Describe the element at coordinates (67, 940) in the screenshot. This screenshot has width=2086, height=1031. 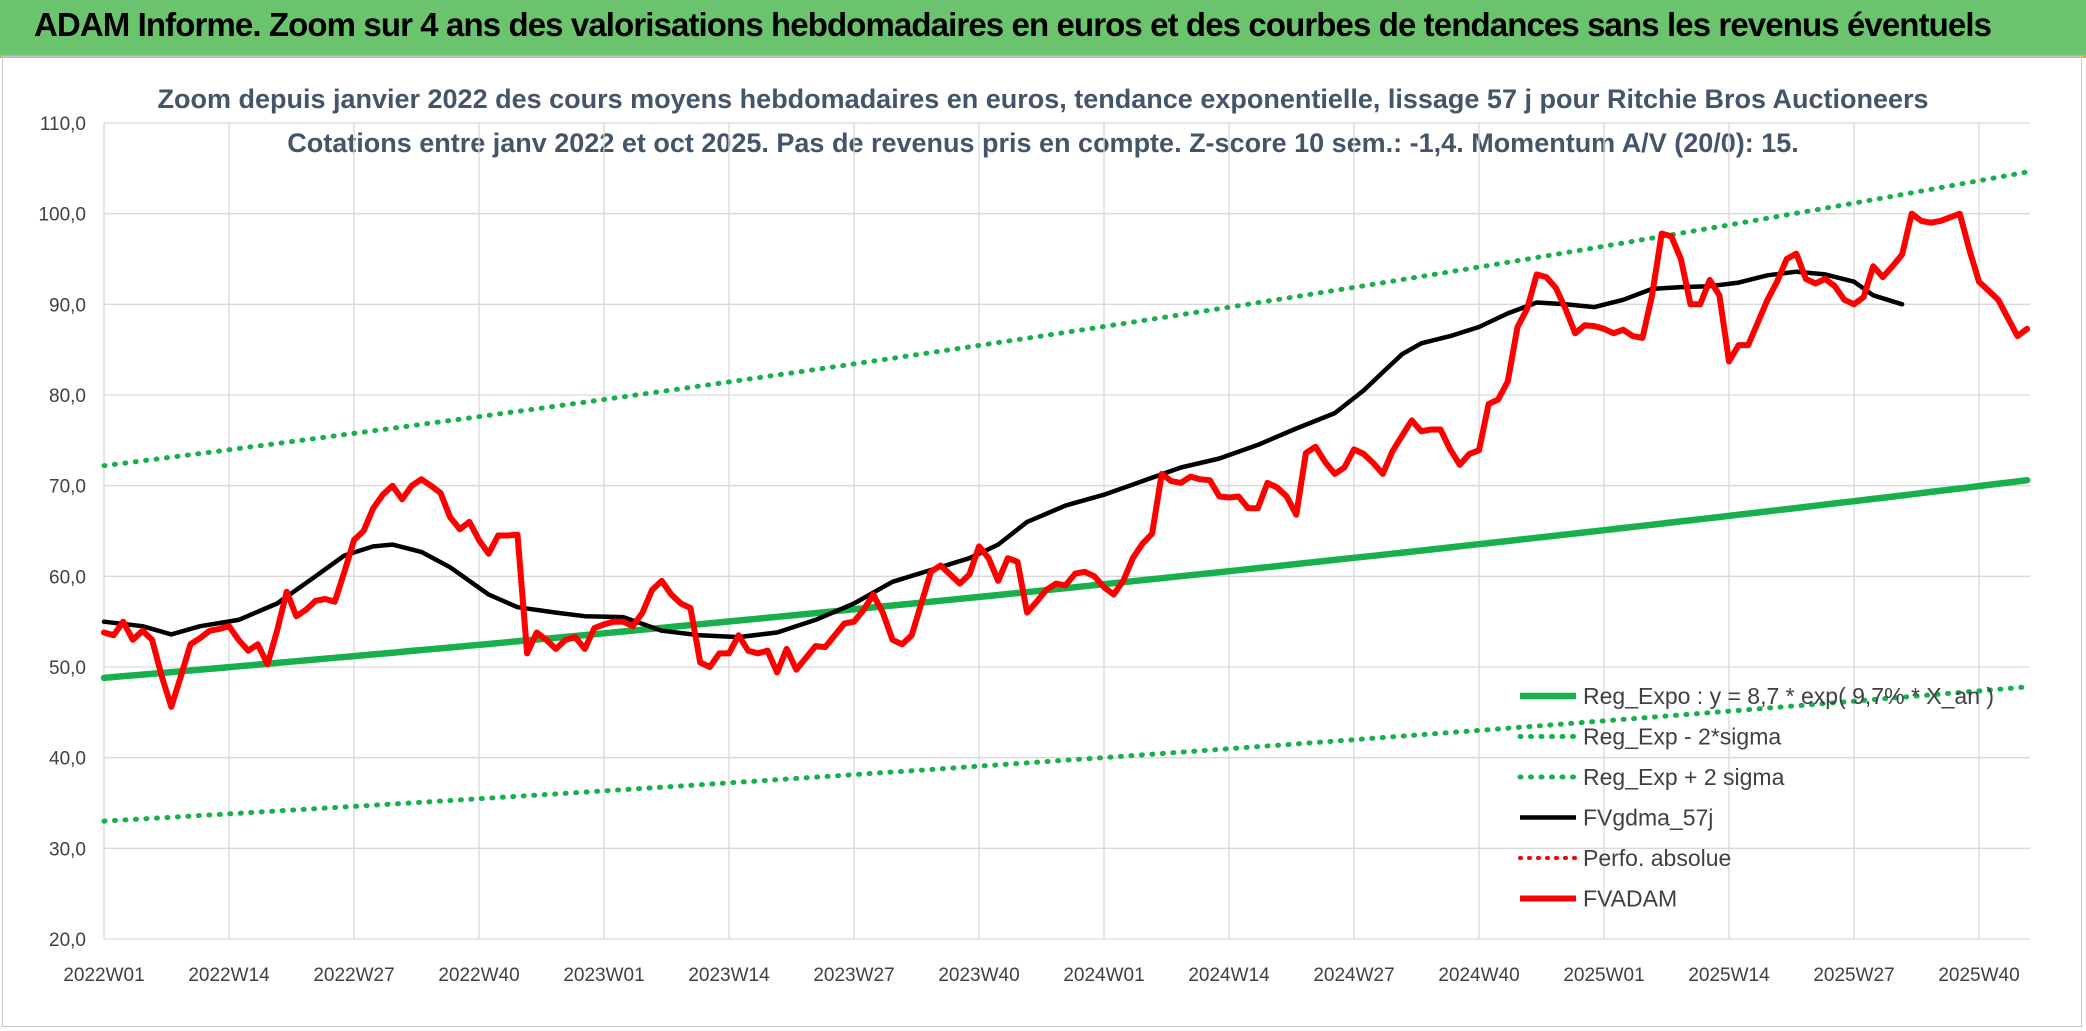
I see `y-tick-label: 20,0` at that location.